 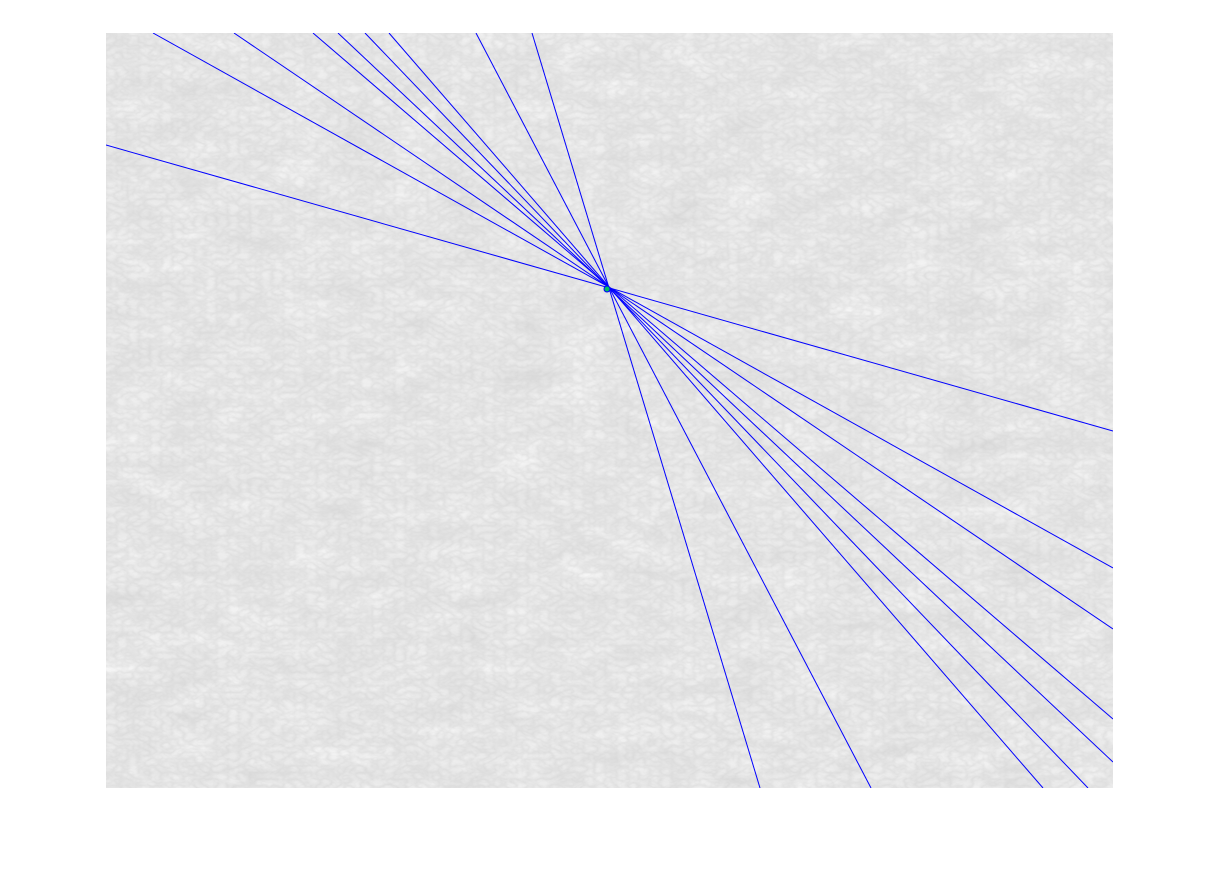 I want to click on convergence-point-marker, so click(x=607, y=289).